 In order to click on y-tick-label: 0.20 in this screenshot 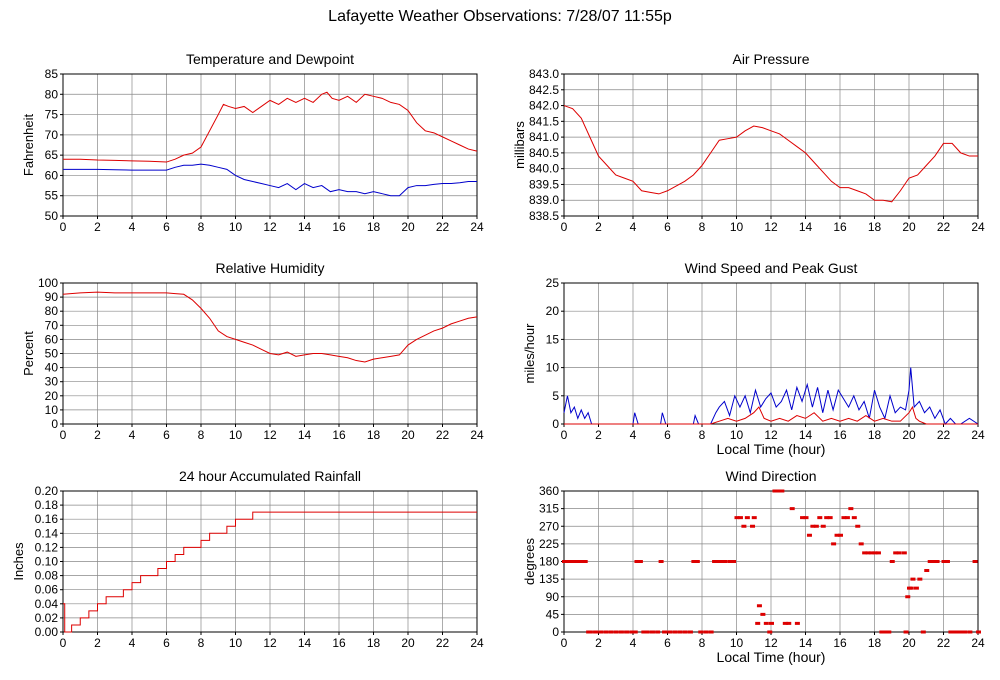, I will do `click(47, 491)`.